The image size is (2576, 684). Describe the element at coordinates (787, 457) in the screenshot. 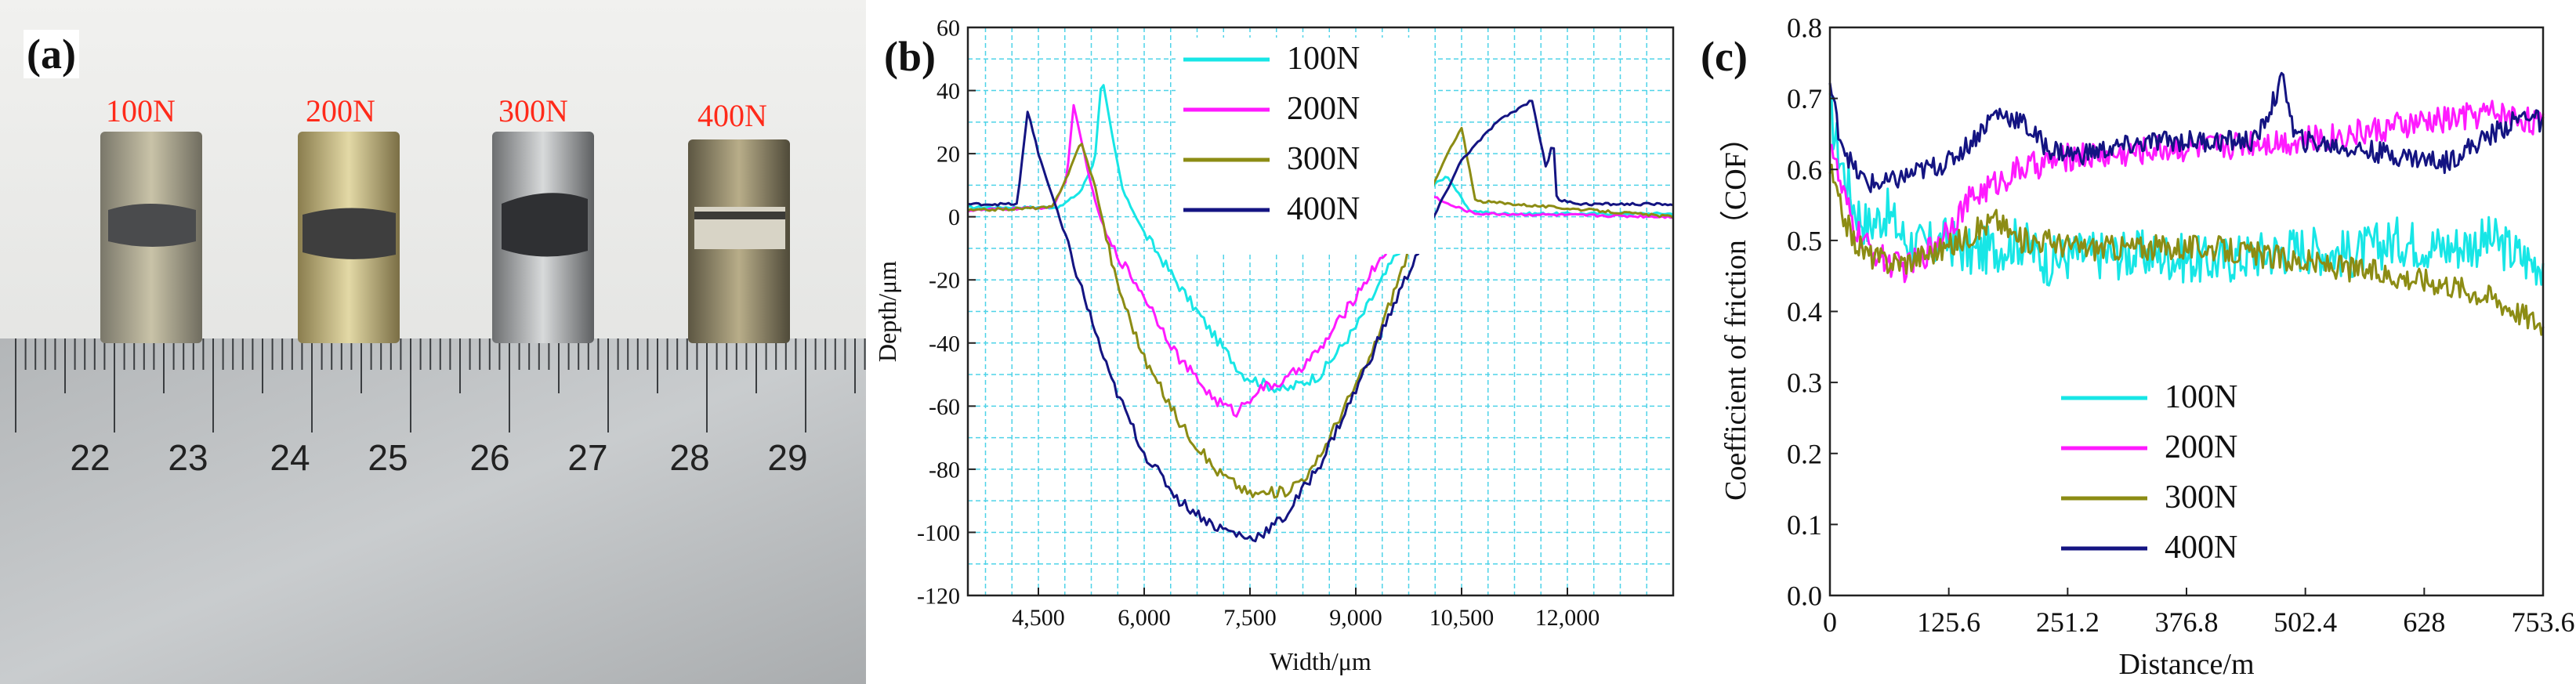

I see `ruler-number: 29` at that location.